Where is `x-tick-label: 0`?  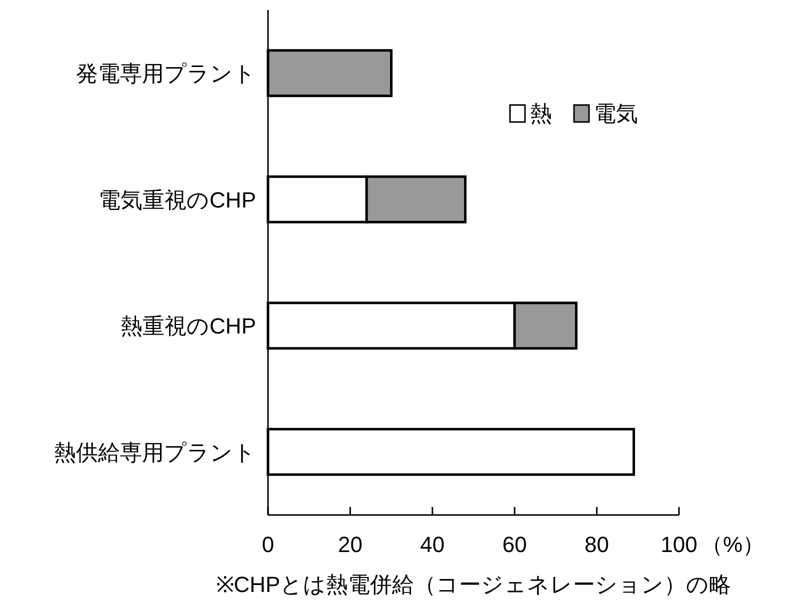 x-tick-label: 0 is located at coordinates (268, 544).